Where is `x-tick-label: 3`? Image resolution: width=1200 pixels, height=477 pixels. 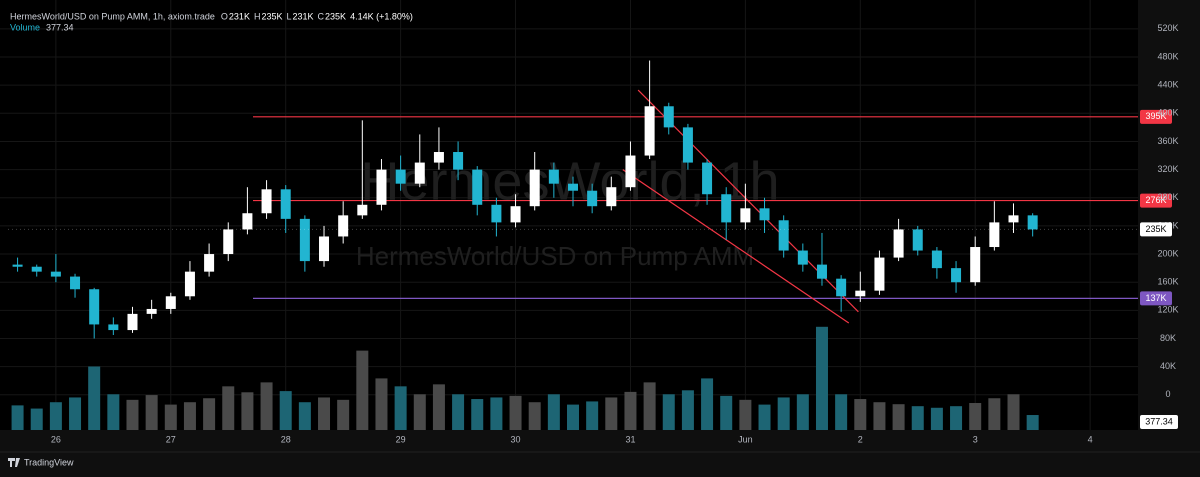 x-tick-label: 3 is located at coordinates (975, 439).